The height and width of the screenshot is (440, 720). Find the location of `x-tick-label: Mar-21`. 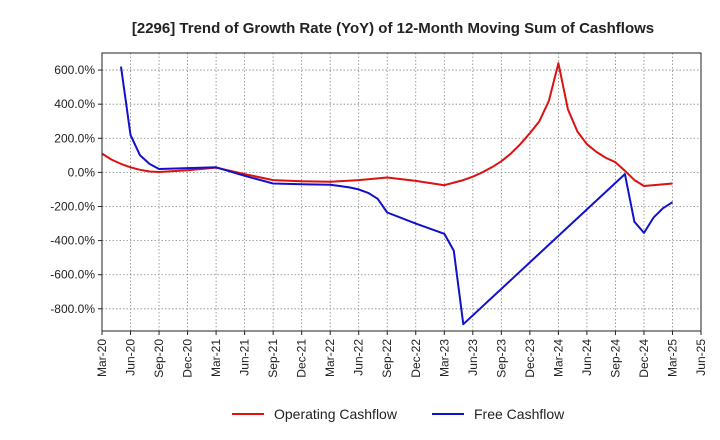

x-tick-label: Mar-21 is located at coordinates (216, 358).